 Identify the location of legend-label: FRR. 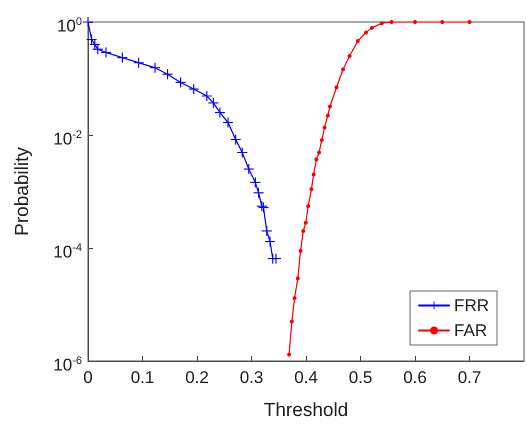
(472, 305).